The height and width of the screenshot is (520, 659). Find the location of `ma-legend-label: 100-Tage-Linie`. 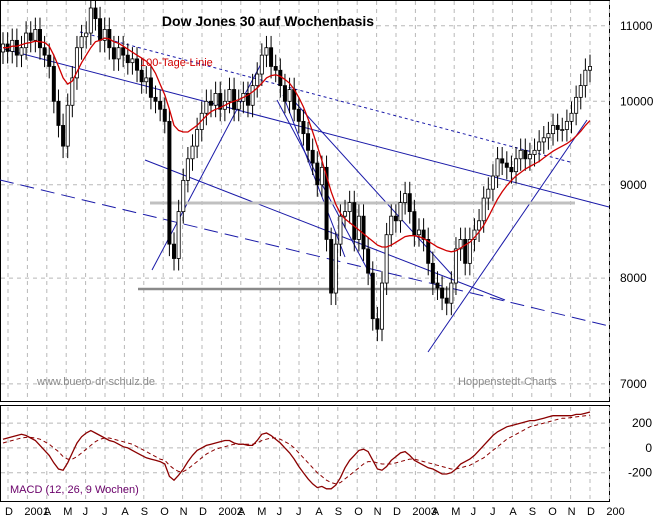

ma-legend-label: 100-Tage-Linie is located at coordinates (176, 63).